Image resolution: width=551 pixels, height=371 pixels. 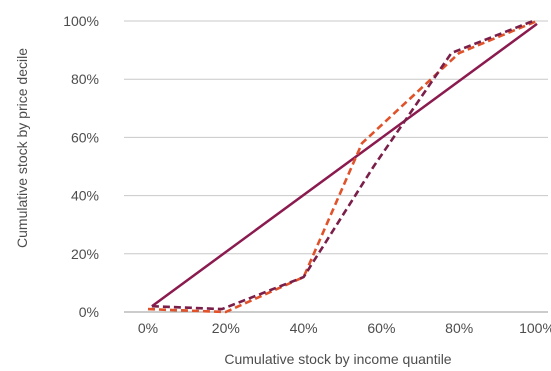 What do you see at coordinates (81, 21) in the screenshot?
I see `y-tick-label: 100%` at bounding box center [81, 21].